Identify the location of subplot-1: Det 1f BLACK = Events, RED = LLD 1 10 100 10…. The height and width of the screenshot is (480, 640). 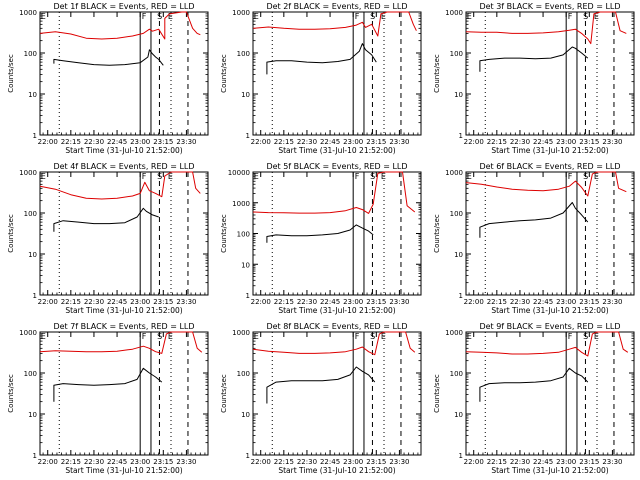
(108, 78).